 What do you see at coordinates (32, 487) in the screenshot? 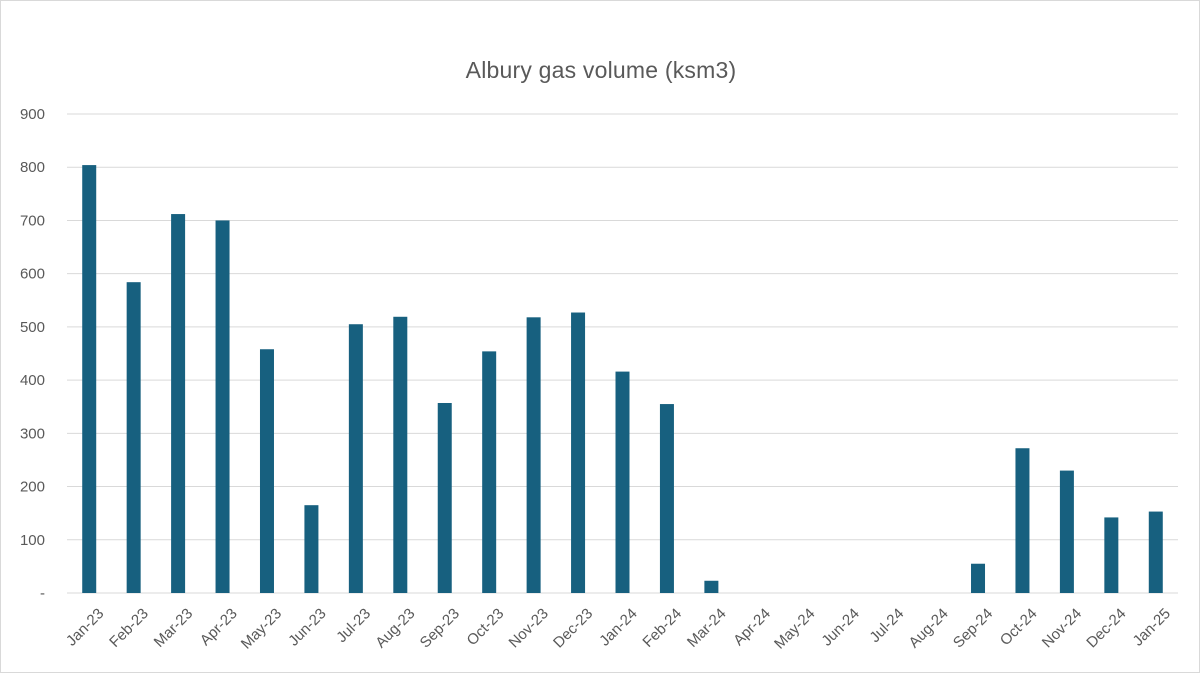
I see `y-tick-label: 200` at bounding box center [32, 487].